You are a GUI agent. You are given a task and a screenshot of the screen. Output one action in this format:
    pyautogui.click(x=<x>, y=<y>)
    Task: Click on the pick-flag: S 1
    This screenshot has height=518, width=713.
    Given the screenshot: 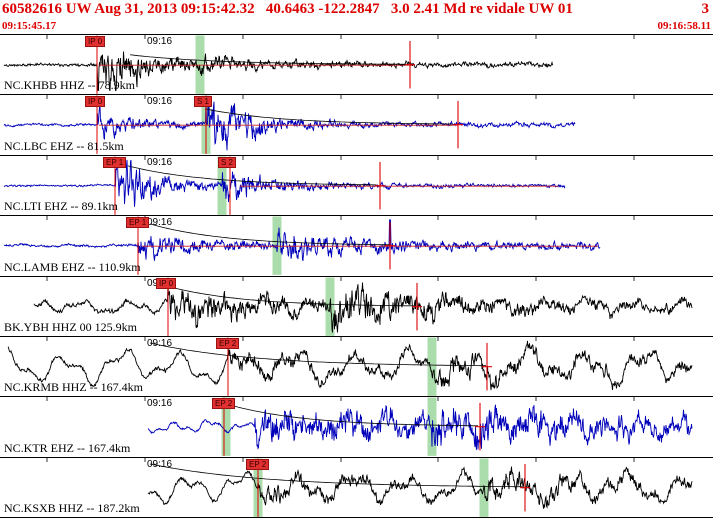 What is the action you would take?
    pyautogui.click(x=203, y=102)
    